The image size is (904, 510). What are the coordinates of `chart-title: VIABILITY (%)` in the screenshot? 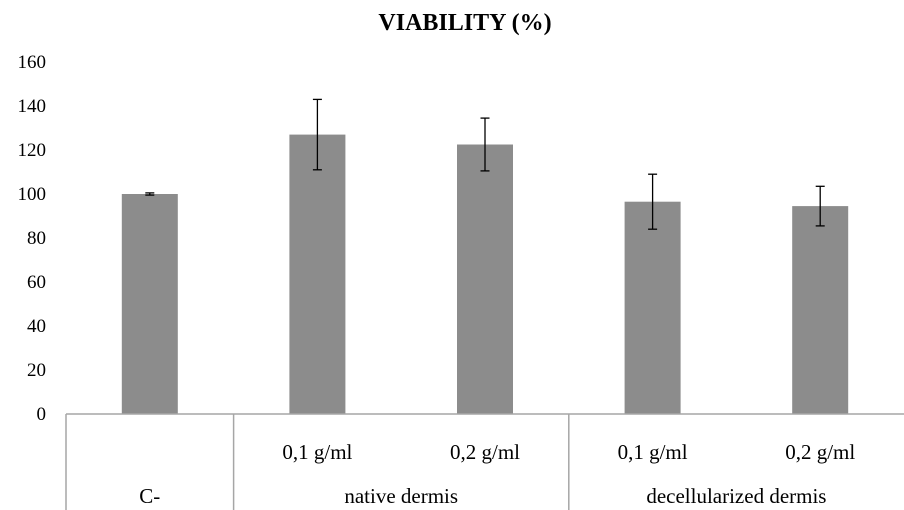 It's located at (464, 23).